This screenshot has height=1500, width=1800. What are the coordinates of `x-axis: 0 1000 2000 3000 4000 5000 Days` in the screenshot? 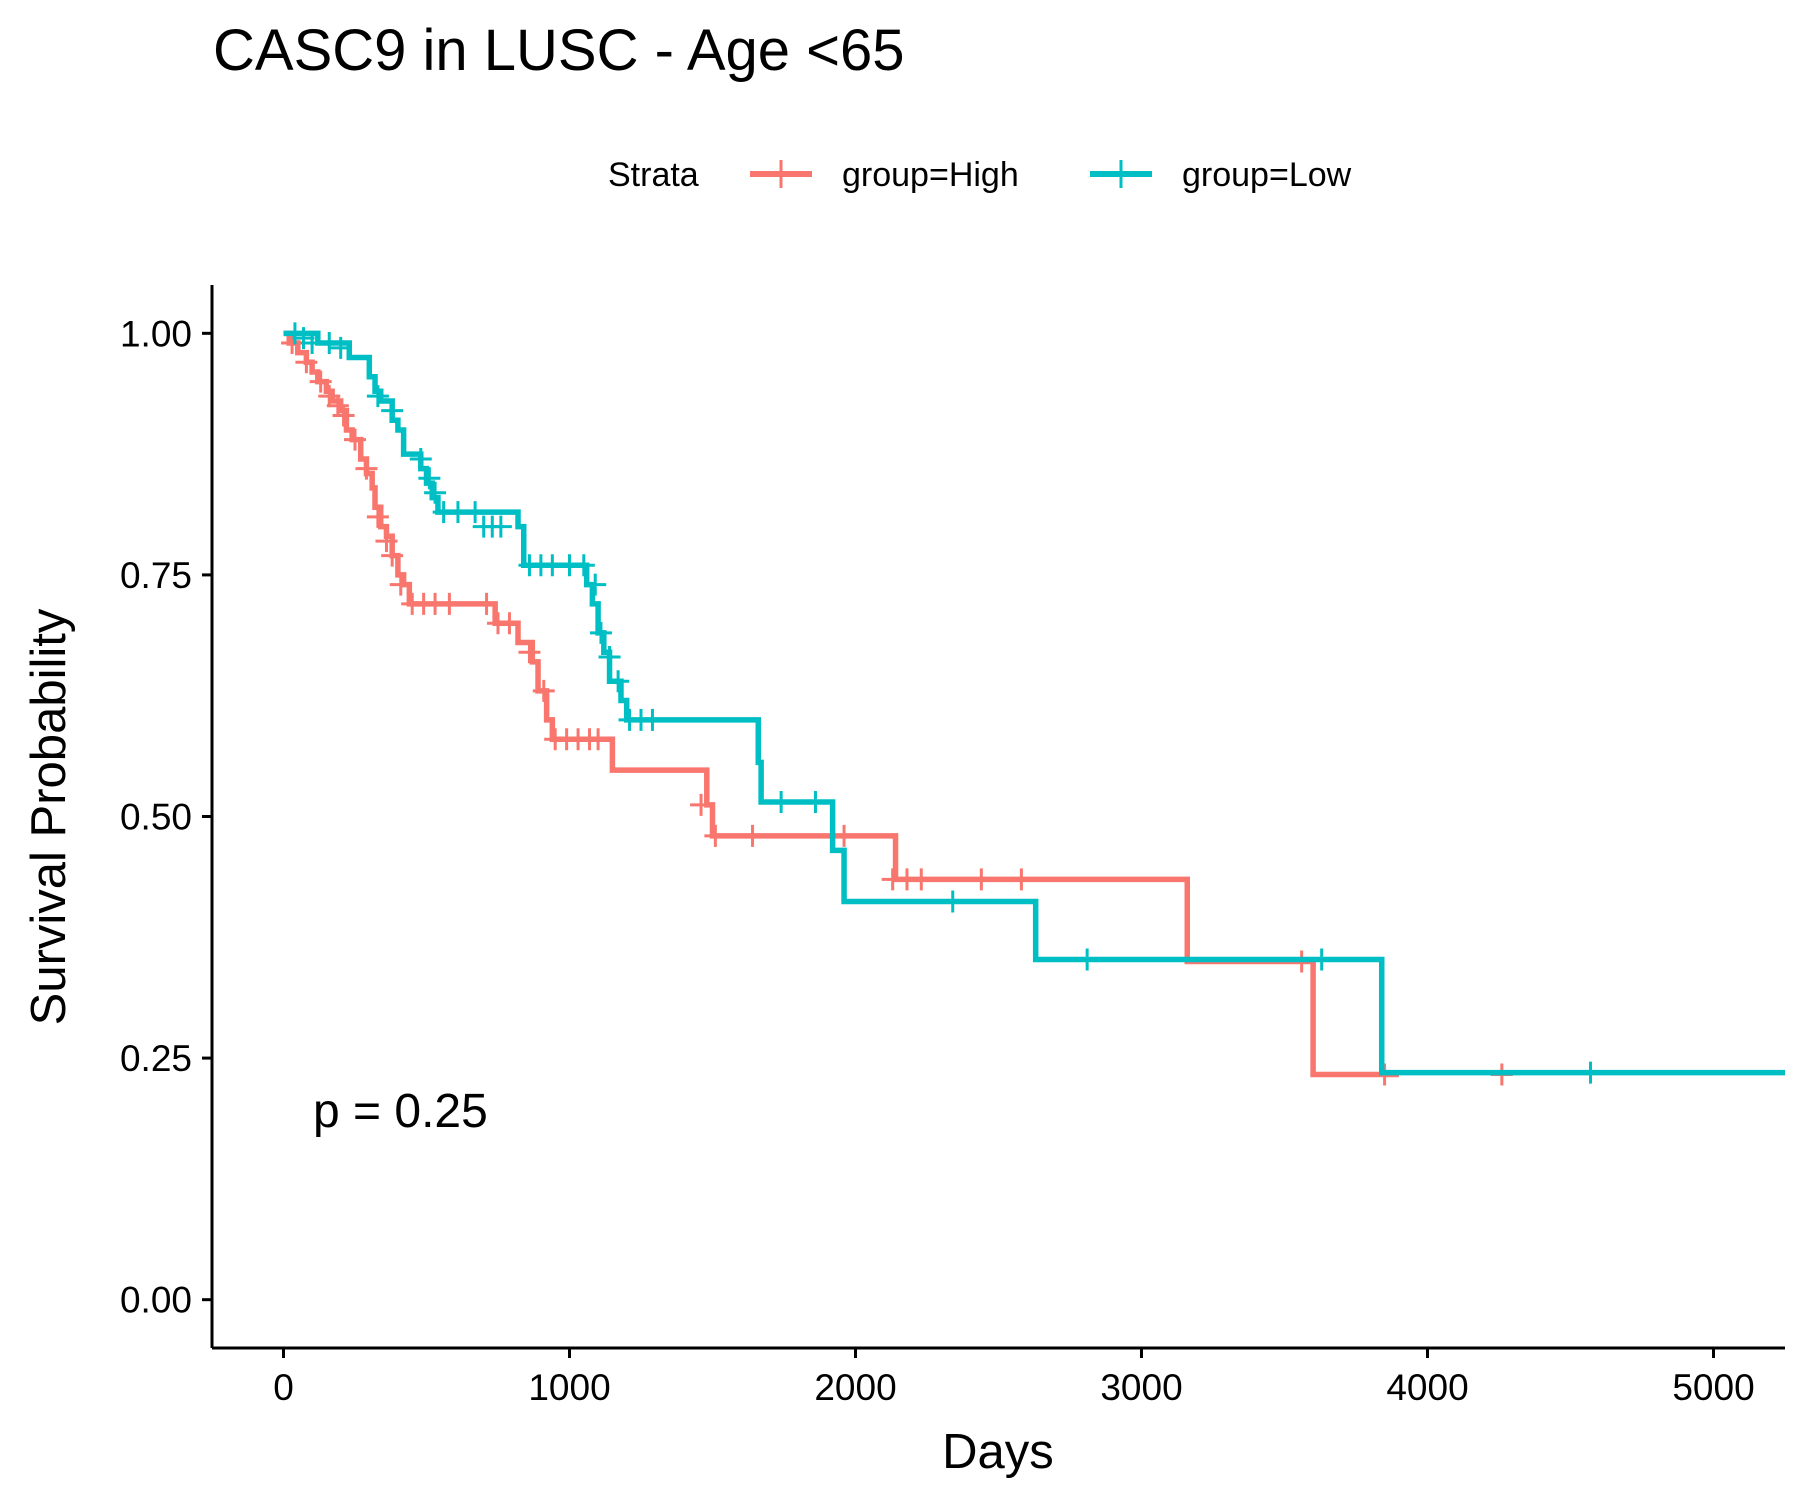 It's located at (998, 1412).